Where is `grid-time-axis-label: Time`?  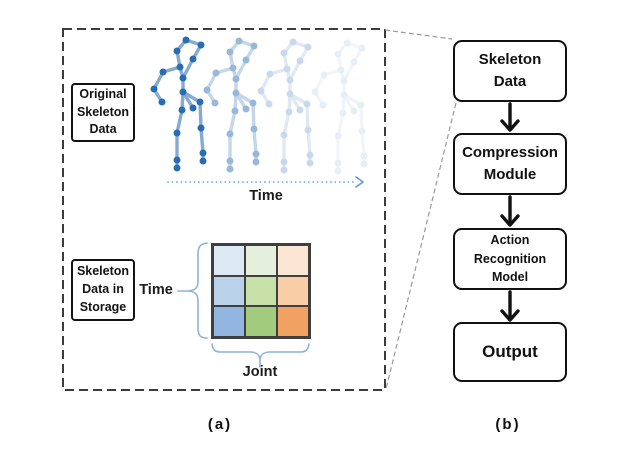 grid-time-axis-label: Time is located at coordinates (156, 290).